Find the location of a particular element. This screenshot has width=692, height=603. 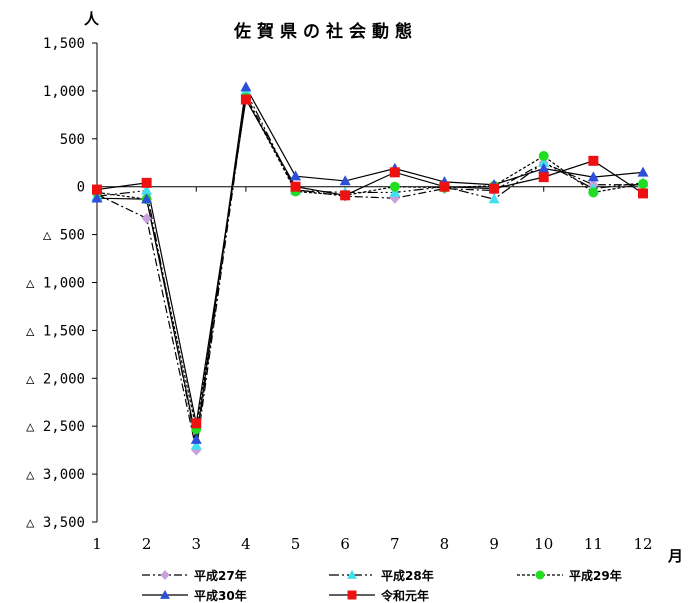

y-tick-label: 1,500 is located at coordinates (64, 44).